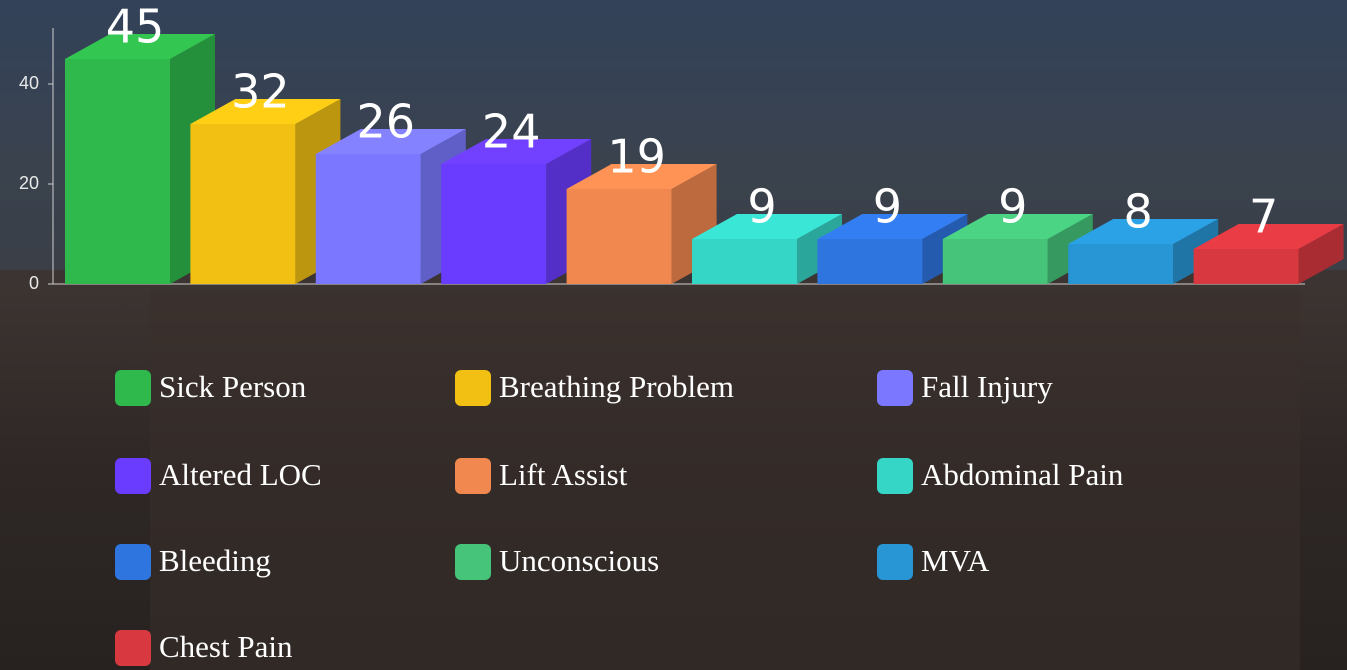 The image size is (1347, 670). I want to click on legend-label: Bleeding, so click(215, 560).